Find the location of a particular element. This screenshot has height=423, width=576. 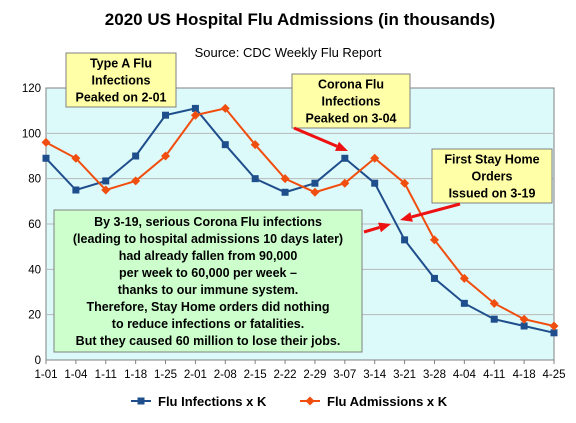

legend-item-flu-admissions: Flu Admissions x K is located at coordinates (374, 401).